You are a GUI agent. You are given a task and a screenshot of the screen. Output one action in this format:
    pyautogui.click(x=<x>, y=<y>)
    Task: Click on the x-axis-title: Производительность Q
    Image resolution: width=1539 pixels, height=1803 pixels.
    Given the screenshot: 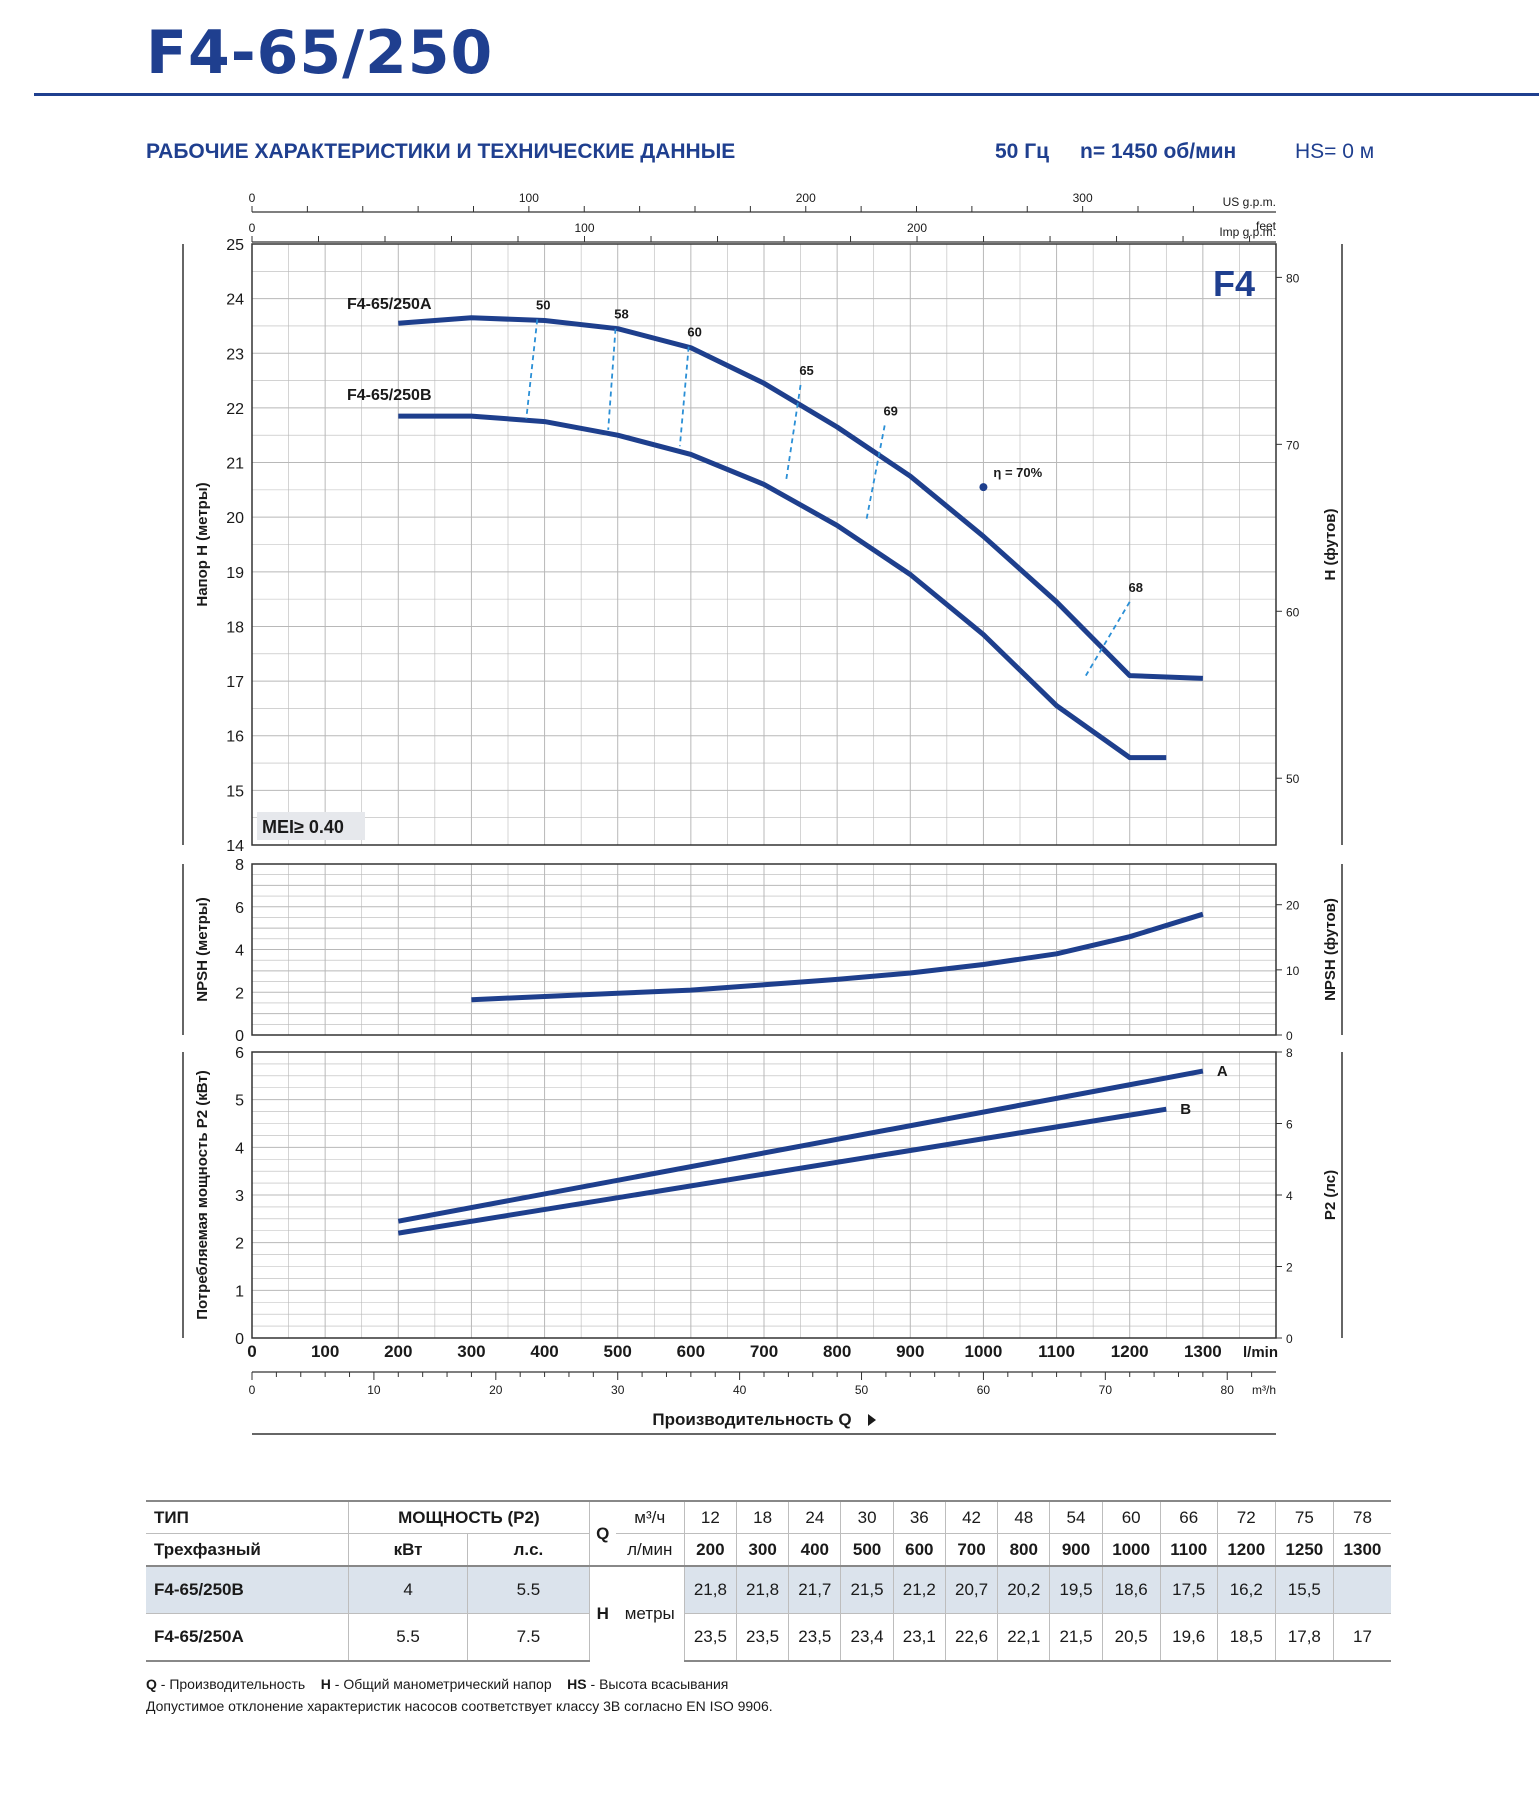 What is the action you would take?
    pyautogui.click(x=751, y=1419)
    